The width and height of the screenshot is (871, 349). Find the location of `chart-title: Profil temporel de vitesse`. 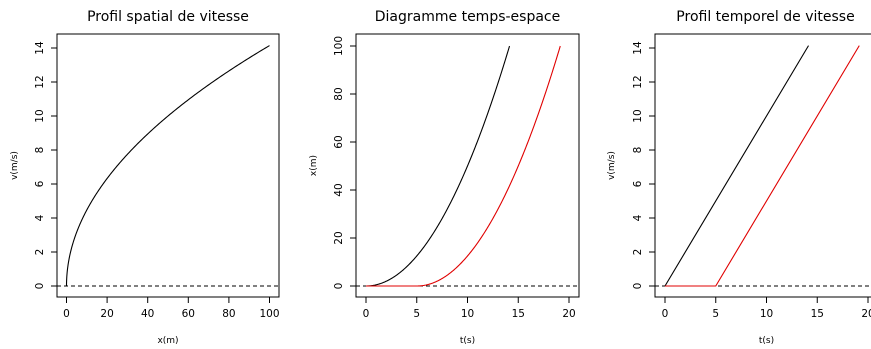

chart-title: Profil temporel de vitesse is located at coordinates (765, 17).